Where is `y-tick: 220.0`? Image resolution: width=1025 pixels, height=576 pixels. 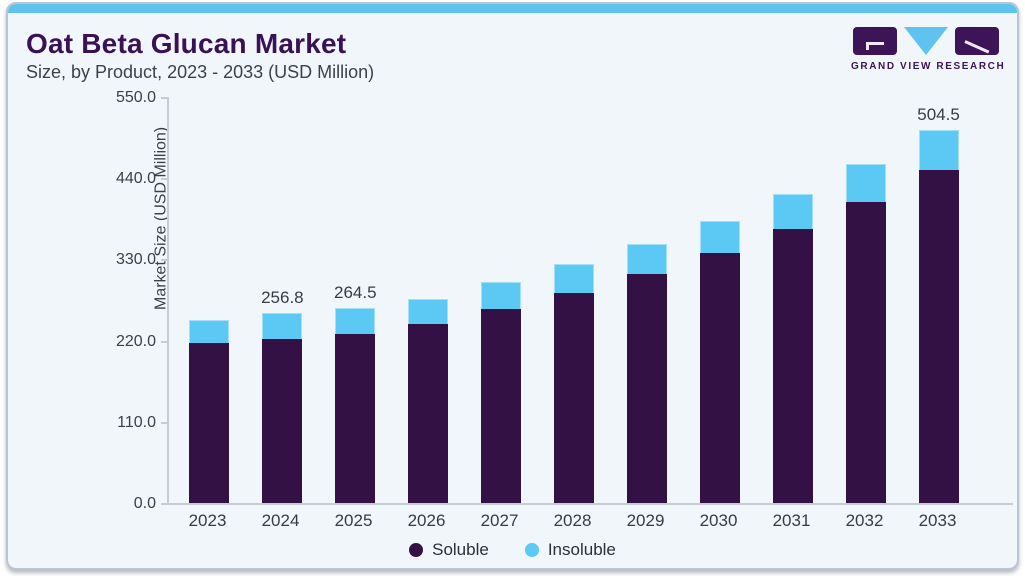
y-tick: 220.0 is located at coordinates (142, 342).